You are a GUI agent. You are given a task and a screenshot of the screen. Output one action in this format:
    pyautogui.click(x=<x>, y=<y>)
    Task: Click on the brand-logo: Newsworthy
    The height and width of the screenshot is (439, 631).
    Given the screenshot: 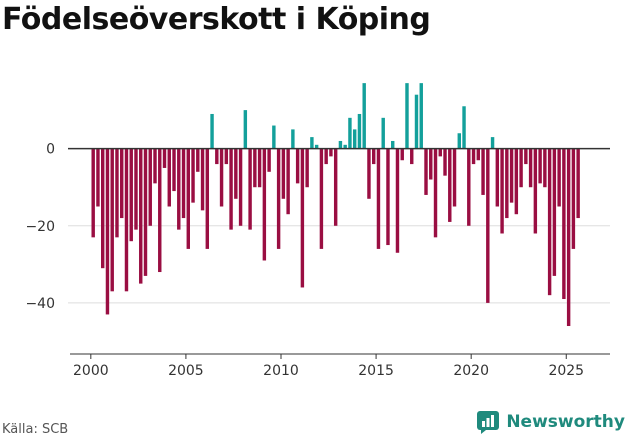 What is the action you would take?
    pyautogui.click(x=550, y=422)
    